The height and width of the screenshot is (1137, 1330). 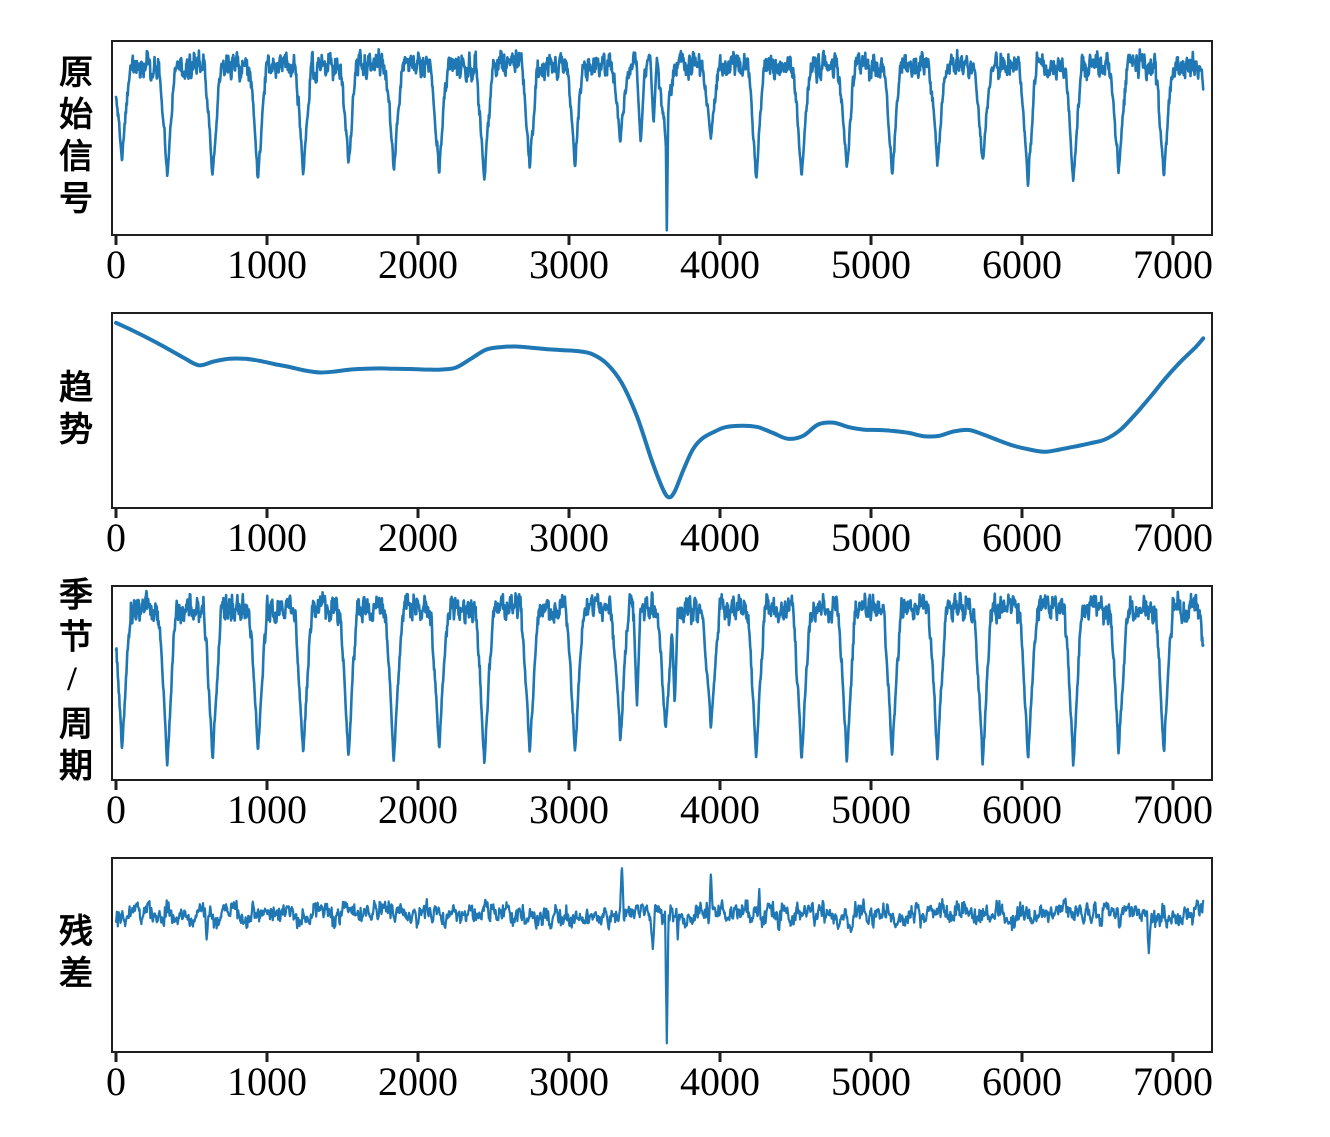 I want to click on panel-frame-seasonal, so click(x=662, y=683).